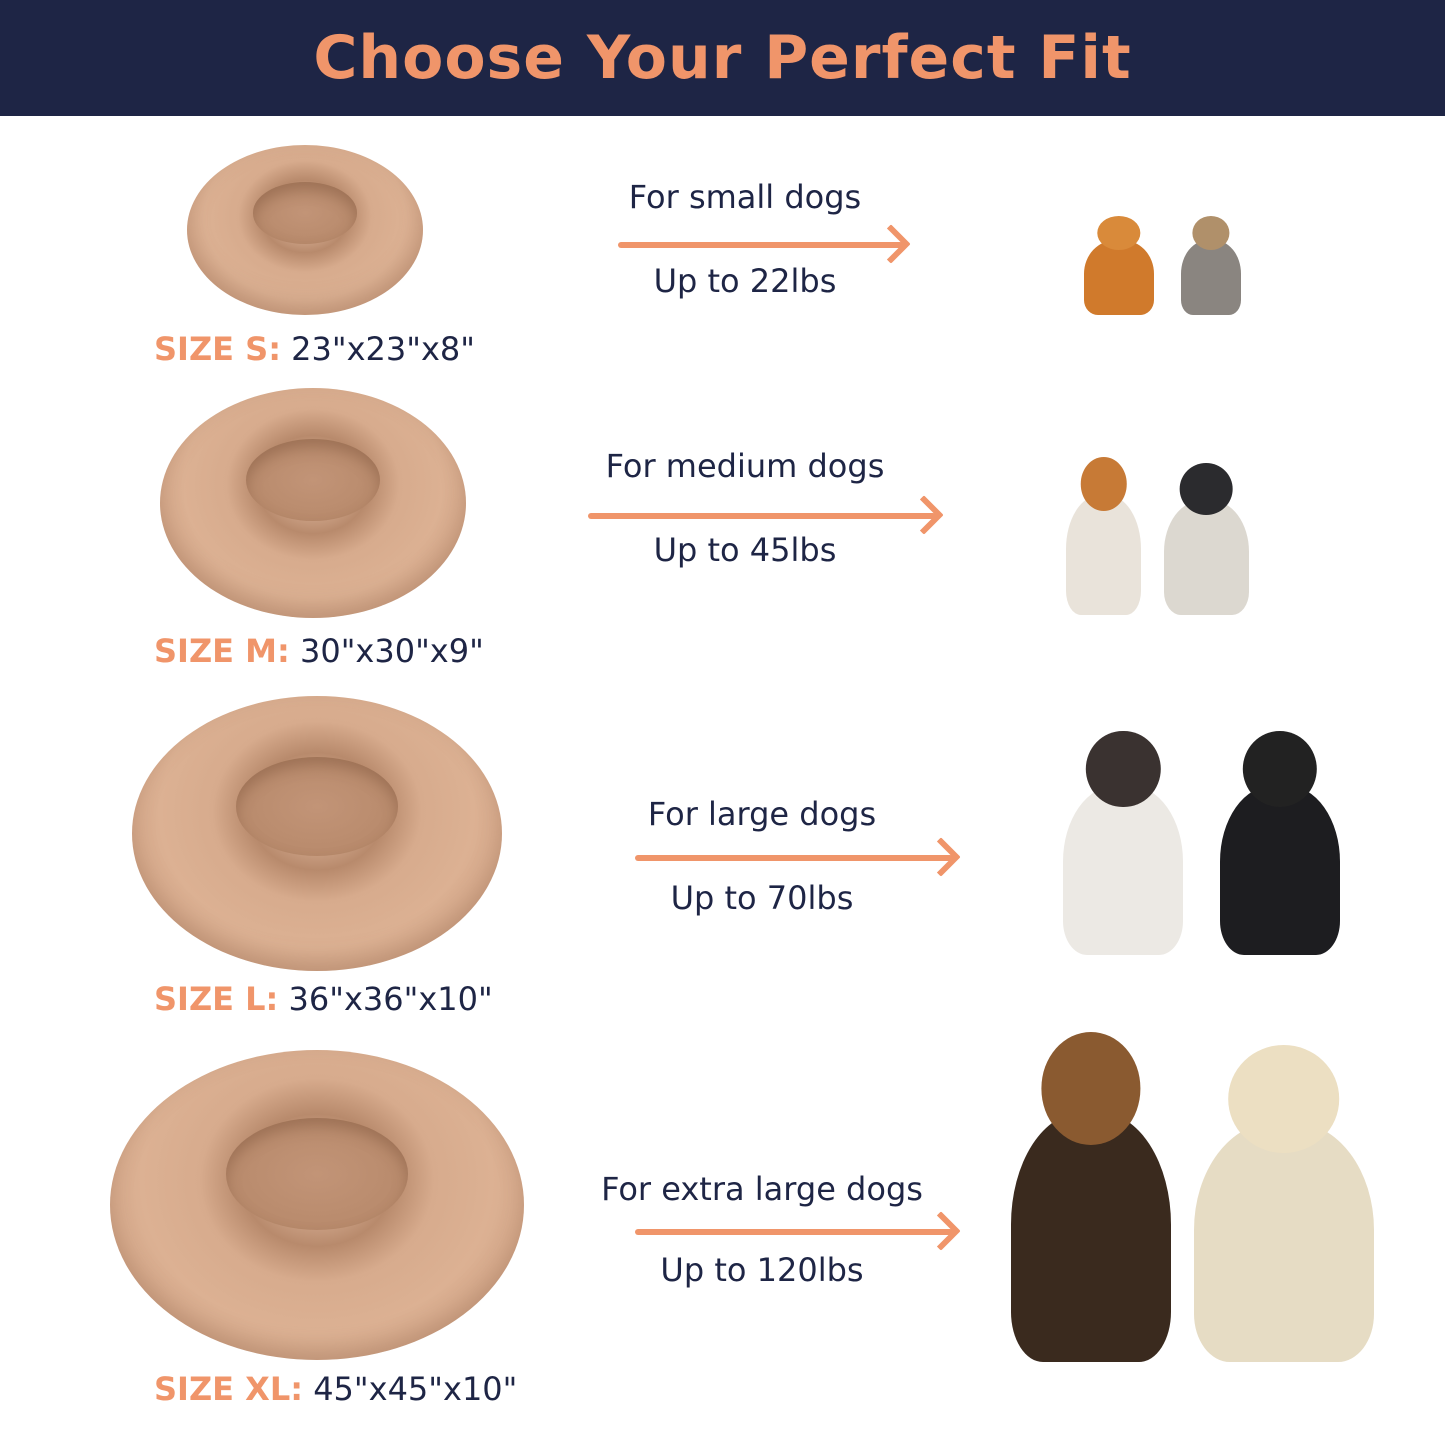 Image resolution: width=1445 pixels, height=1445 pixels. What do you see at coordinates (745, 197) in the screenshot?
I see `dog-type: For small dogs` at bounding box center [745, 197].